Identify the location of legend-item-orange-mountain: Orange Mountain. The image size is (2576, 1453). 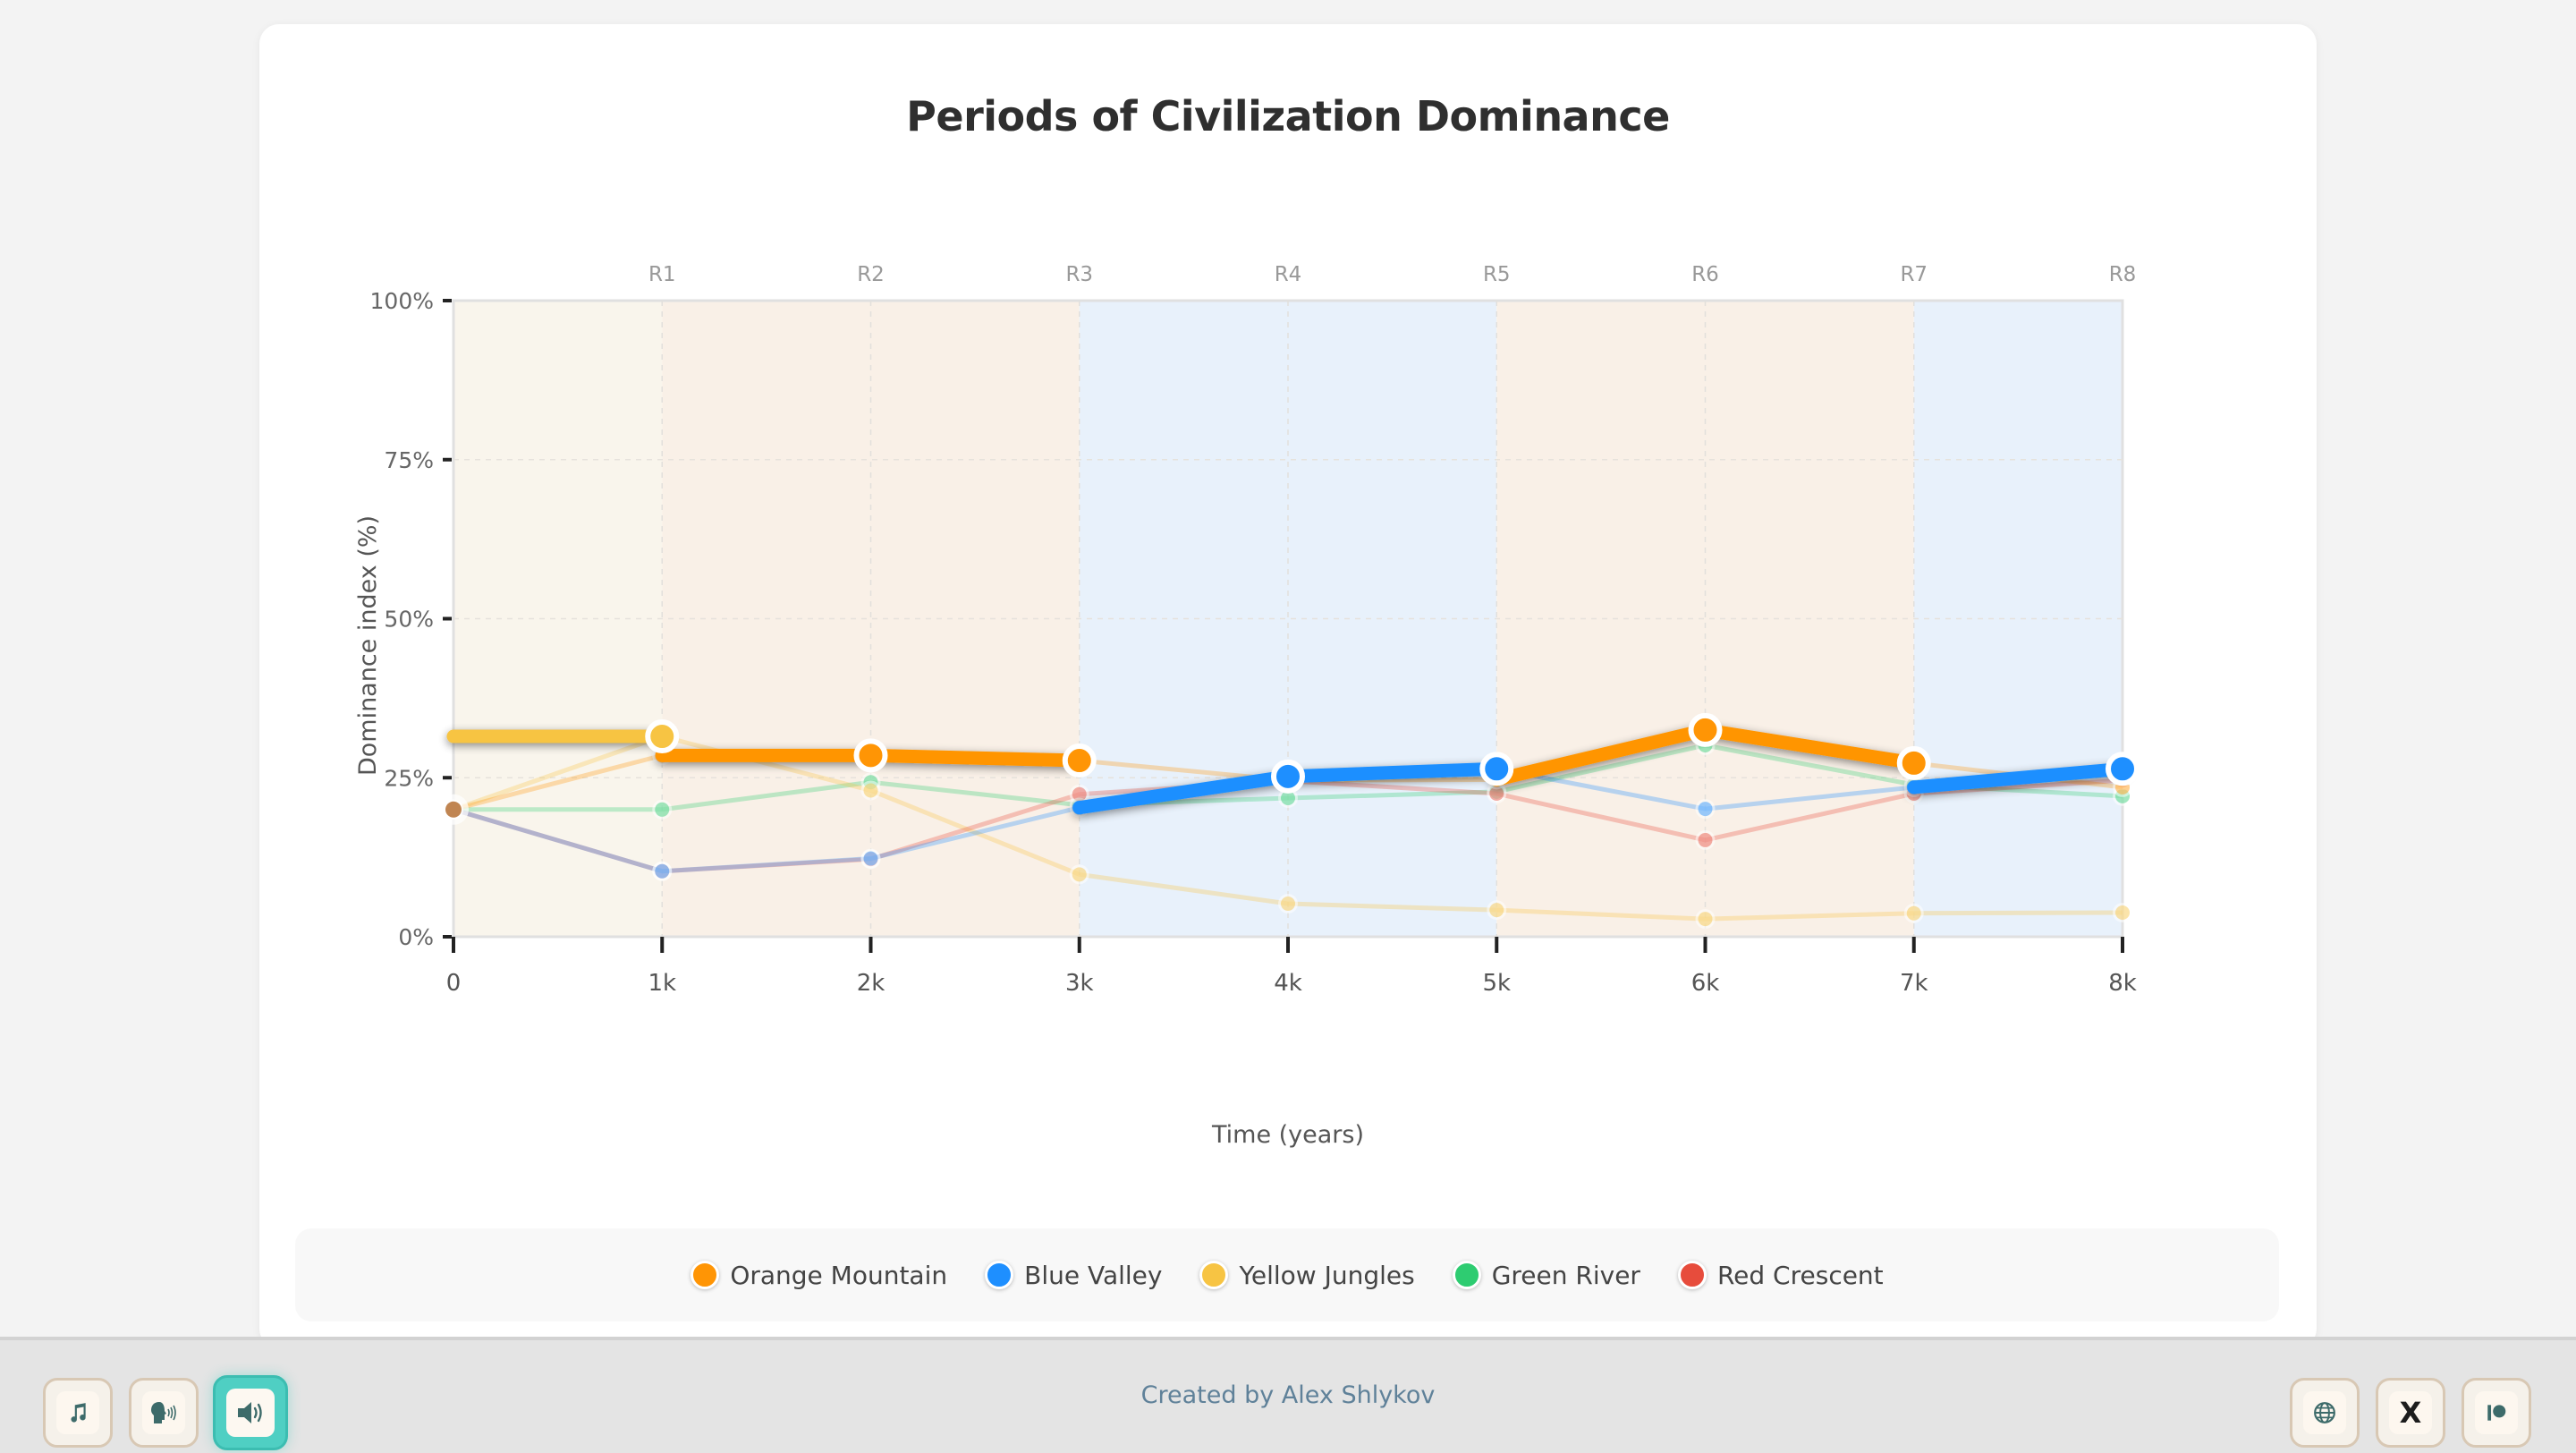
(819, 1275).